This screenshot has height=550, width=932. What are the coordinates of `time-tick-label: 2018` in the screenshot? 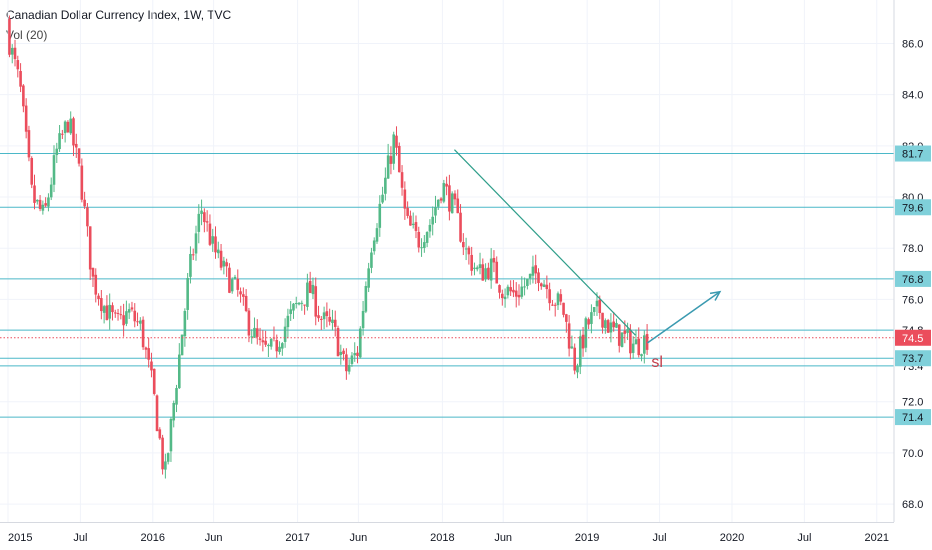 It's located at (442, 538).